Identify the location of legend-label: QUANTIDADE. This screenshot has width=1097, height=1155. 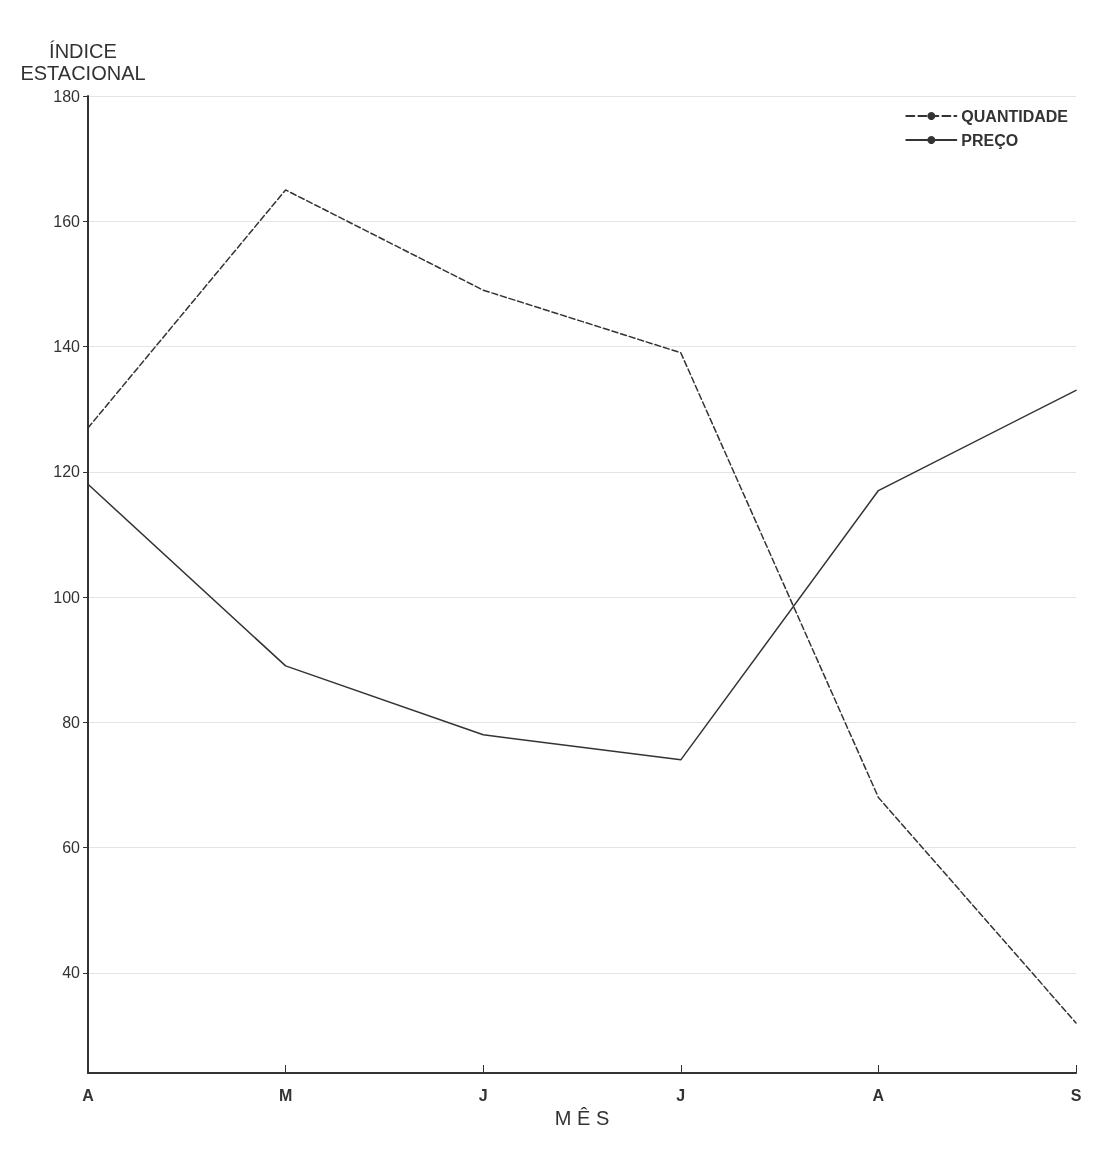
(1015, 116).